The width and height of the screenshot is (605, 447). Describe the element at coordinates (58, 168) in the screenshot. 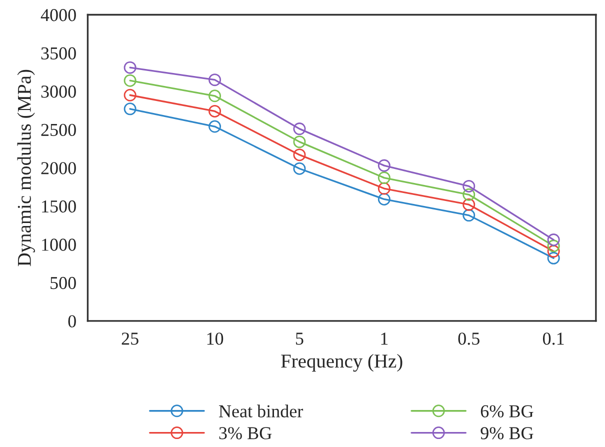

I see `y-tick-label: 2000` at that location.